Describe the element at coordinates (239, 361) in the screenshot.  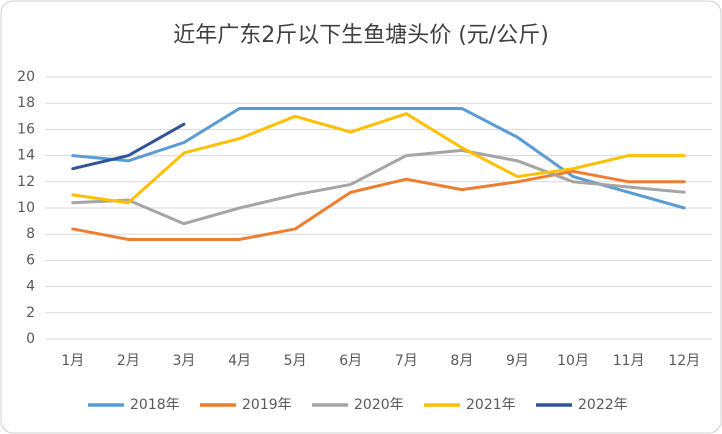
I see `x-tick-label: 4月` at that location.